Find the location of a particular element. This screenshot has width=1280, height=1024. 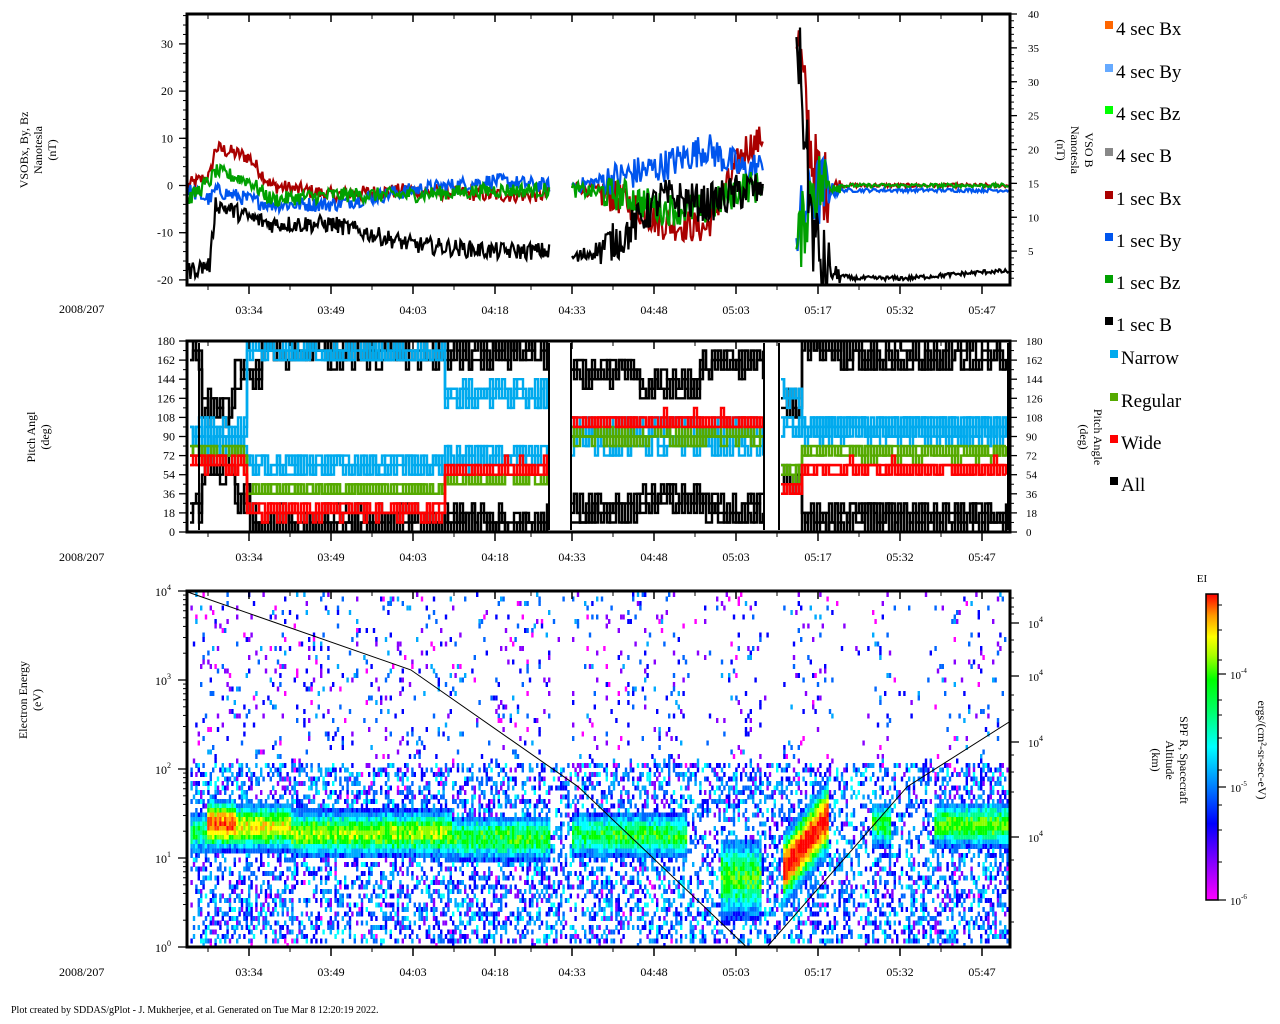

y-axis-title-pitch-left: Pitch Angl (deg) is located at coordinates (38, 437).